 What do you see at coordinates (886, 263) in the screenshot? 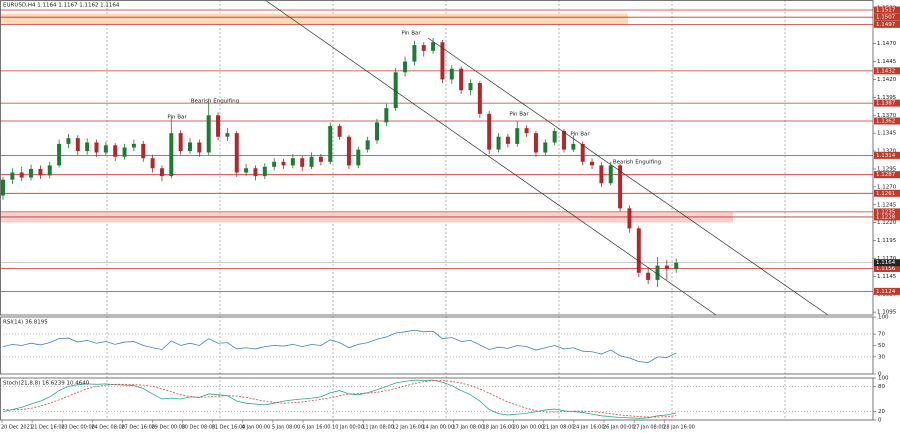
I see `current-price-label: 1.1164` at bounding box center [886, 263].